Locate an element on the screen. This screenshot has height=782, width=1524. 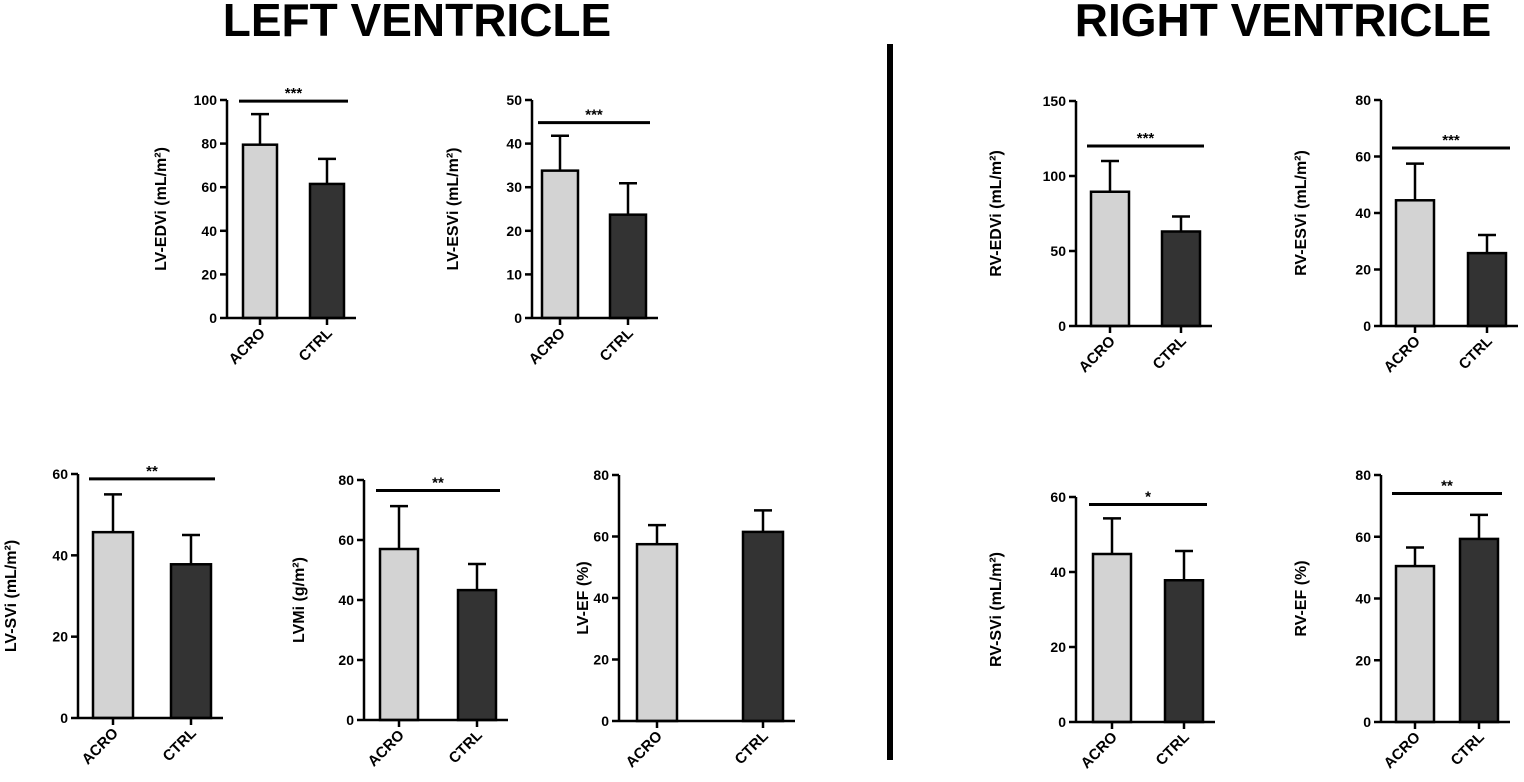
y-axis-label: RV-ESVi (mL/m²) is located at coordinates (1301, 213).